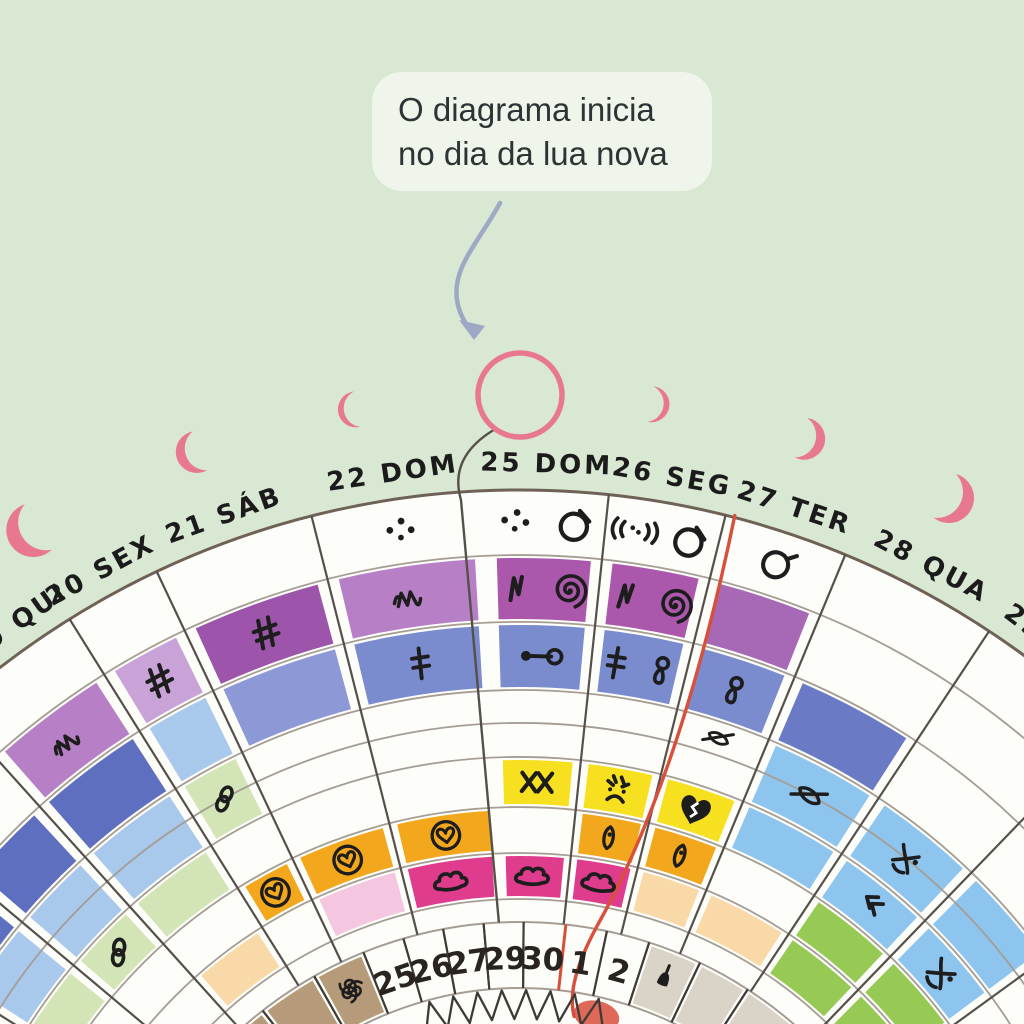  Describe the element at coordinates (780, 565) in the screenshot. I see `sigma_circle-icon` at that location.